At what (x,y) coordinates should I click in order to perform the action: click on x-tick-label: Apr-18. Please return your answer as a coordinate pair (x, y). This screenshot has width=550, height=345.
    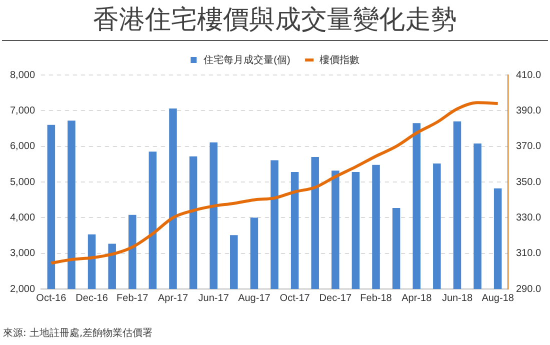
    Looking at the image, I should click on (417, 298).